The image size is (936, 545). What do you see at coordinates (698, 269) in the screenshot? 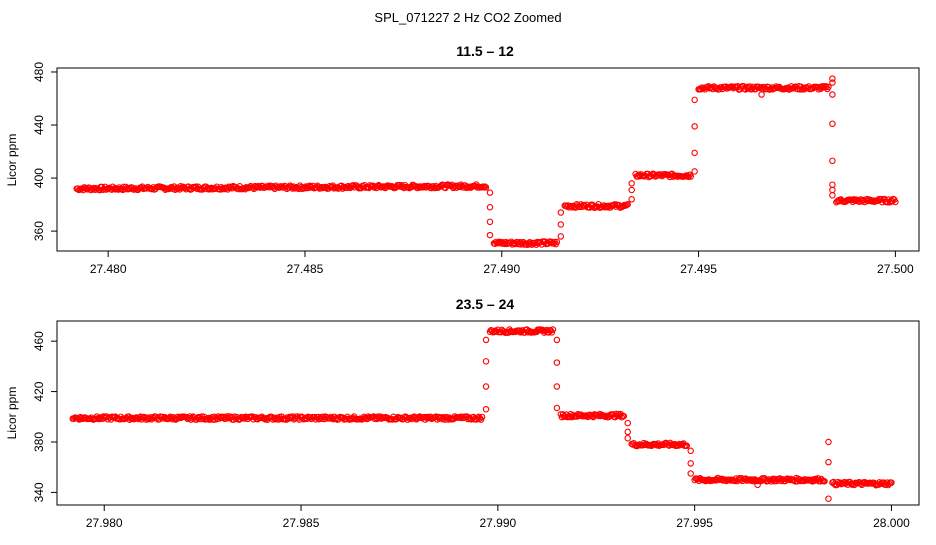
I see `panel-top-x-tick-label: 27.495` at bounding box center [698, 269].